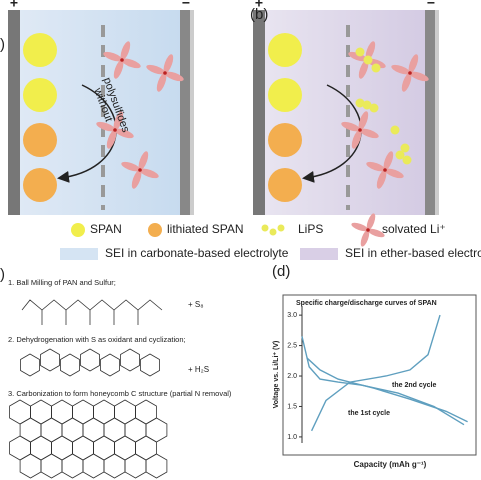 This screenshot has height=480, width=481. What do you see at coordinates (79, 254) in the screenshot?
I see `legend-swatch` at bounding box center [79, 254].